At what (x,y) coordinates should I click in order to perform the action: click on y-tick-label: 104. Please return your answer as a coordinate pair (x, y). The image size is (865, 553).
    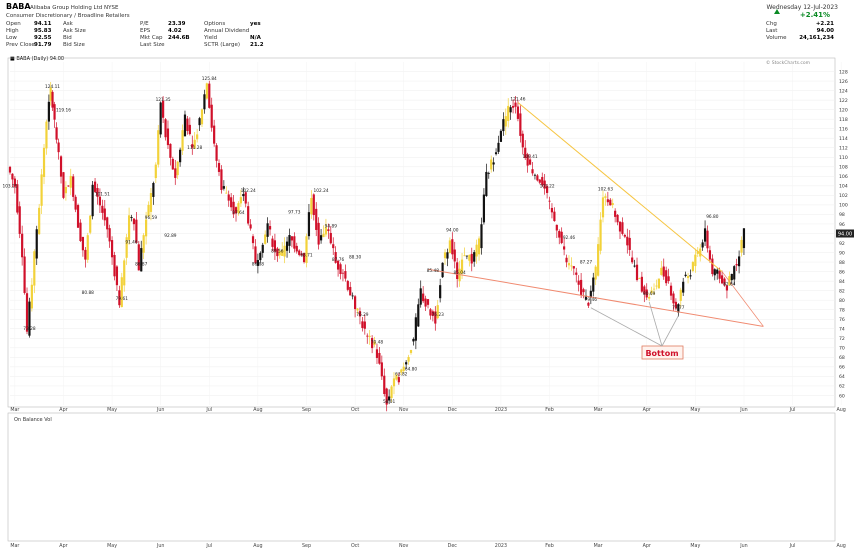
    Looking at the image, I should click on (843, 187).